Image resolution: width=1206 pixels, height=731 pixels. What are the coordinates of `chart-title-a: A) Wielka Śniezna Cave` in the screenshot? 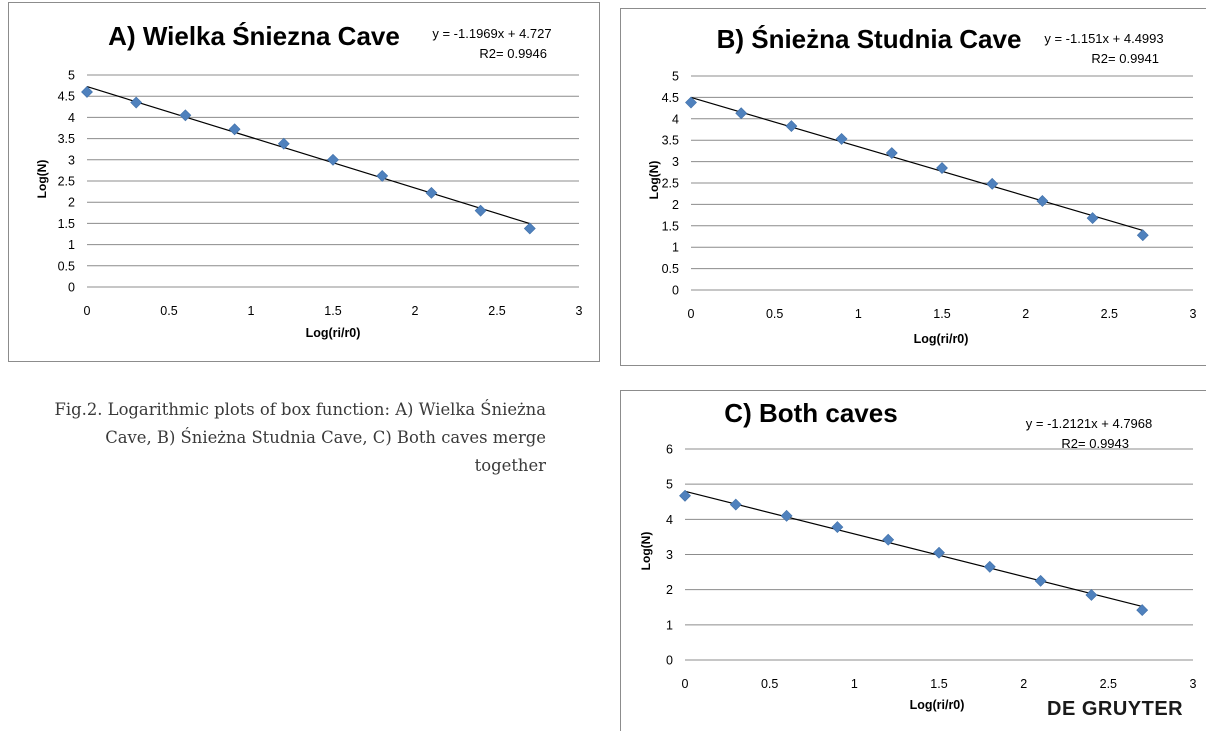 It's located at (254, 36).